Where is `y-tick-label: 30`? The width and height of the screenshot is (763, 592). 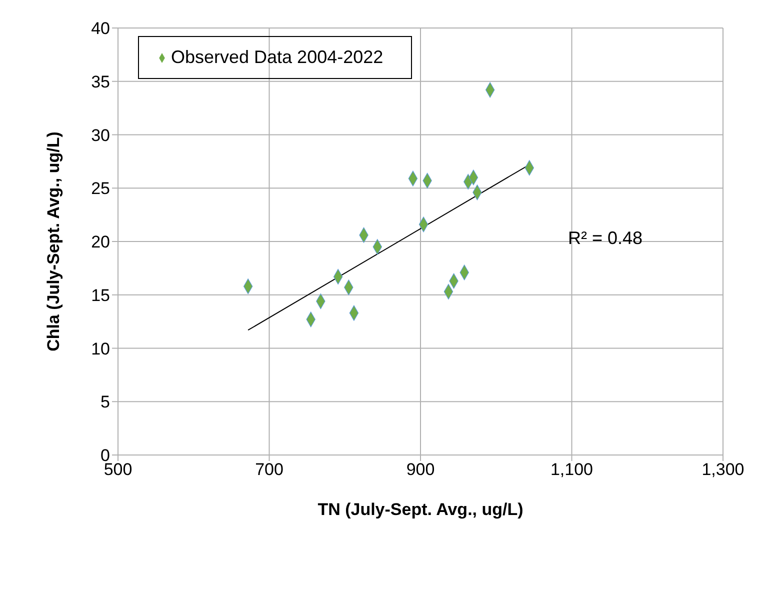
y-tick-label: 30 is located at coordinates (100, 135).